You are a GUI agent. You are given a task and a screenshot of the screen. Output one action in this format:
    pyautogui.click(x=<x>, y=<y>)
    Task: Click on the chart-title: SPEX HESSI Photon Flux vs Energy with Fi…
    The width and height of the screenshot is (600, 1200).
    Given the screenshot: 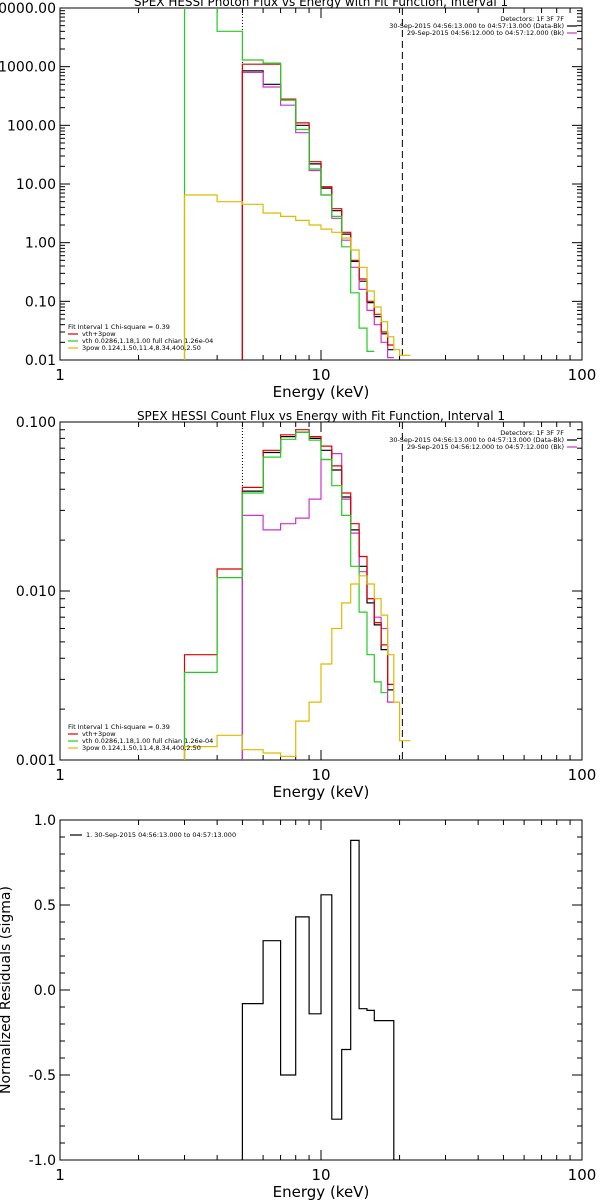 What is the action you would take?
    pyautogui.click(x=321, y=4)
    